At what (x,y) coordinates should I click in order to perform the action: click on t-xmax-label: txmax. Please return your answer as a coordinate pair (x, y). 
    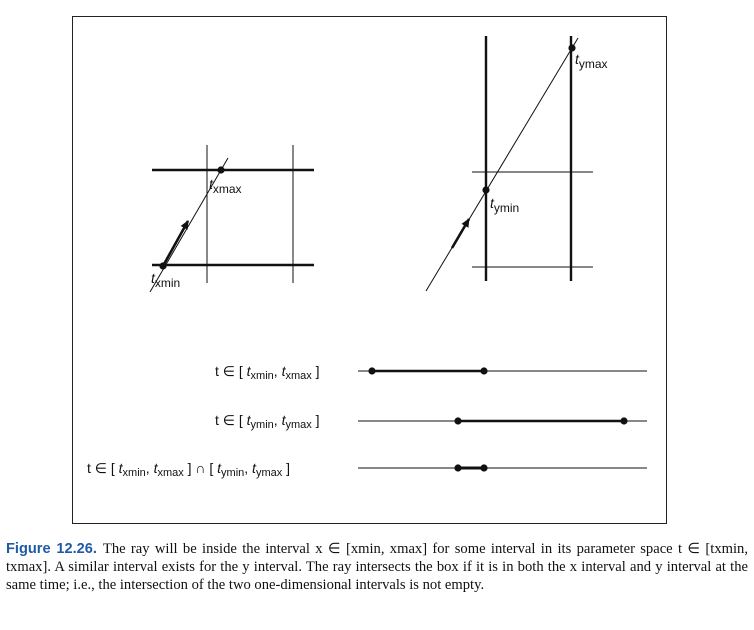
    Looking at the image, I should click on (225, 186).